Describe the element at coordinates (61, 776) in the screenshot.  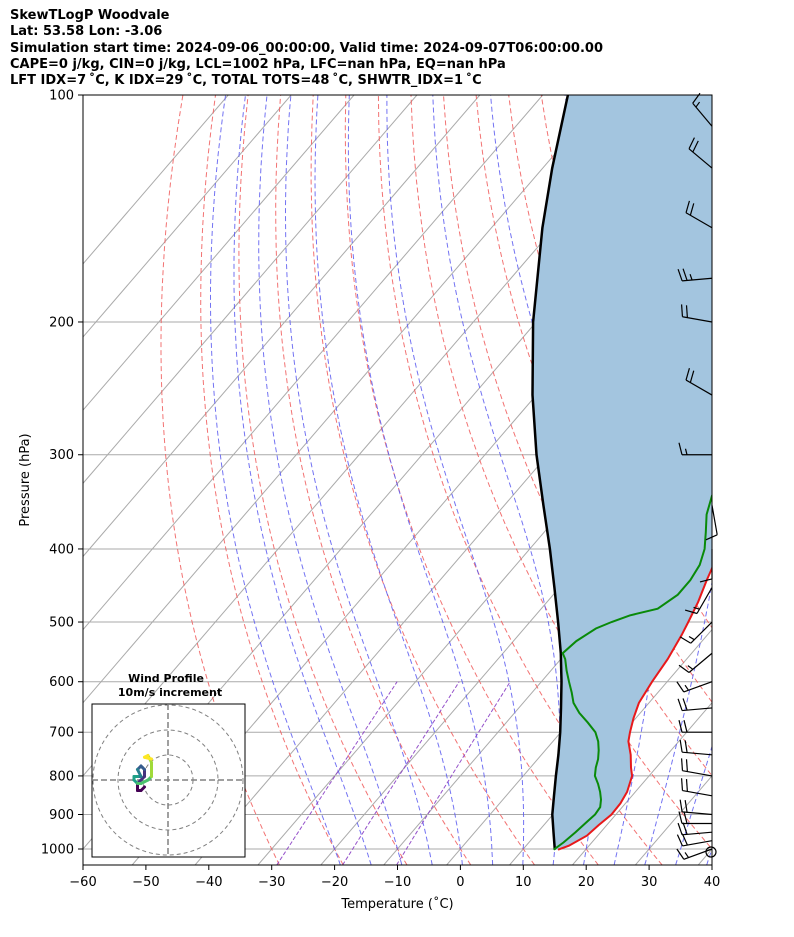
I see `y-tick-label: 800` at that location.